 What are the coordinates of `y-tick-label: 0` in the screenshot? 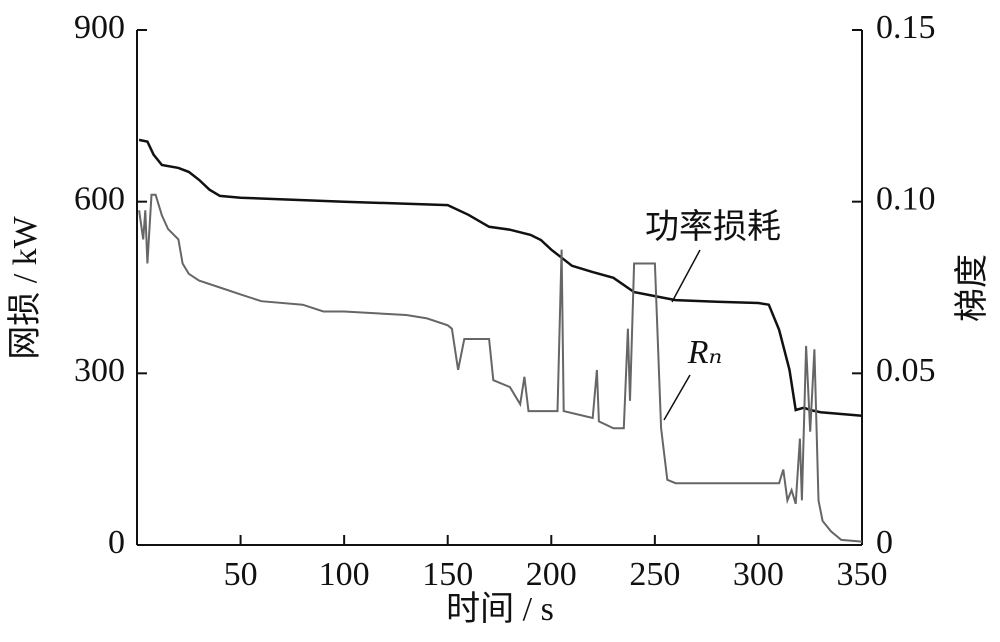 It's located at (116, 542).